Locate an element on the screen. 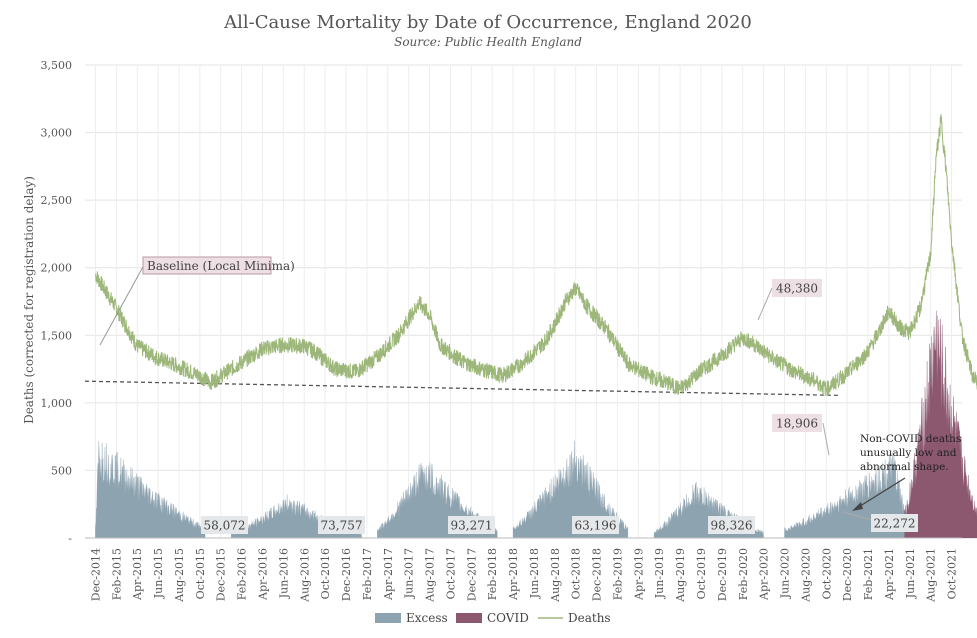  chart-subtitle: Source: Public Health England is located at coordinates (488, 42).